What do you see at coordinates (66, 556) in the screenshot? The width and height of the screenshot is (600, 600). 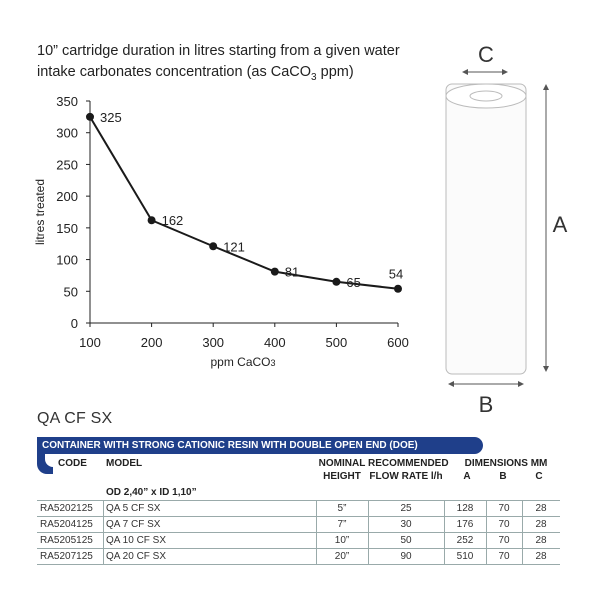 I see `cell-code: RA5207125` at bounding box center [66, 556].